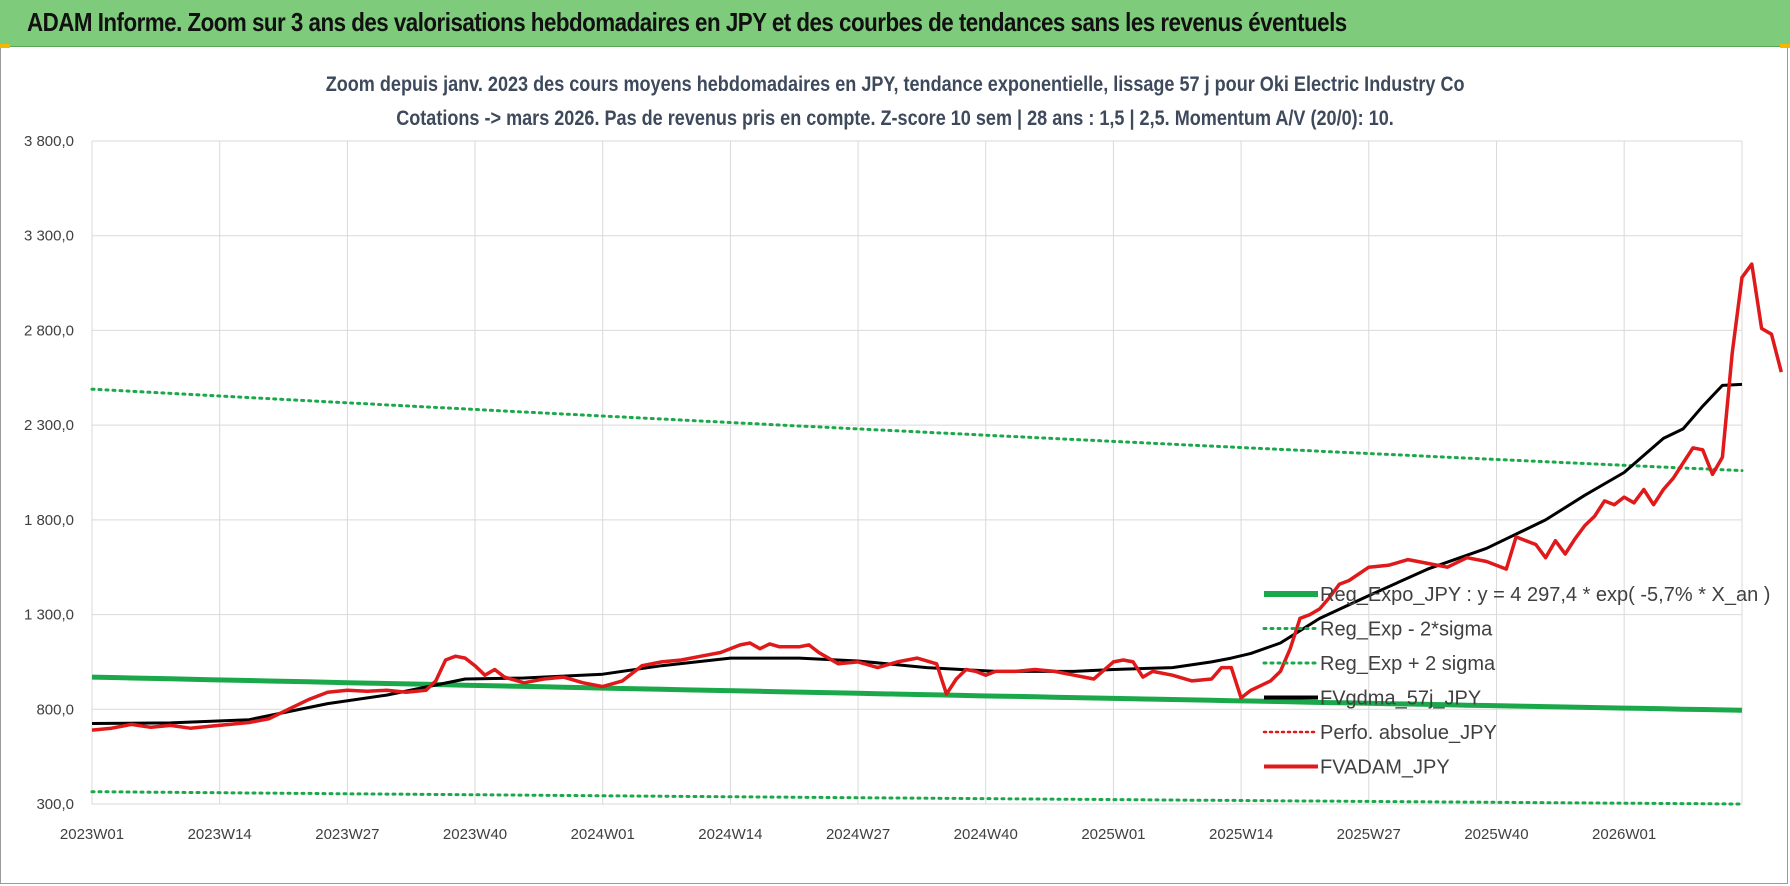 This screenshot has width=1790, height=886. I want to click on x-tick-label: 2026W01, so click(1624, 834).